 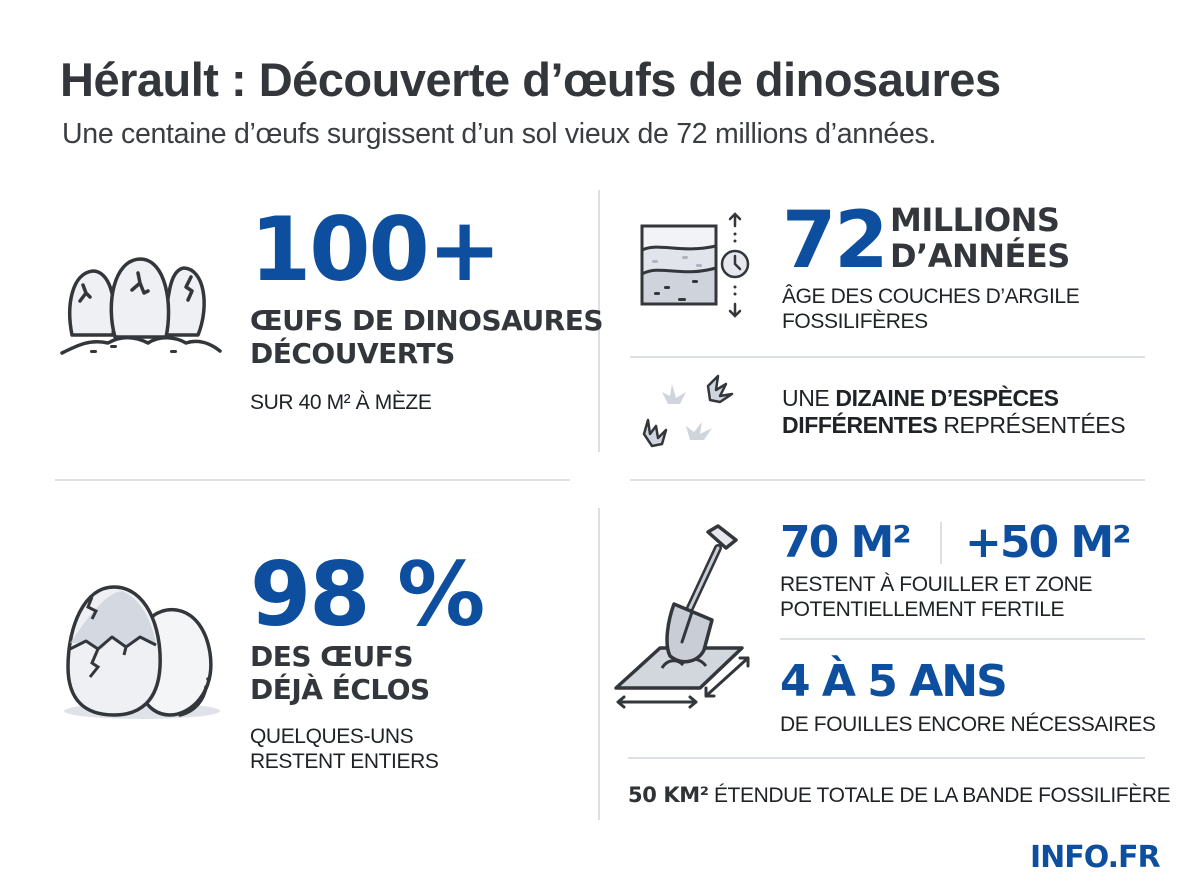 What do you see at coordinates (962, 639) in the screenshot?
I see `divider-area-duration` at bounding box center [962, 639].